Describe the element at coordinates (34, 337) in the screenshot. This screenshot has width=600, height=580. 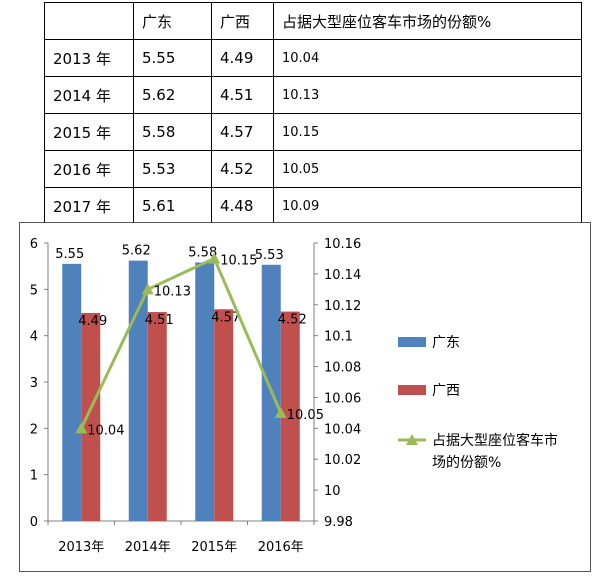
I see `y-left-tick-label: 4` at that location.